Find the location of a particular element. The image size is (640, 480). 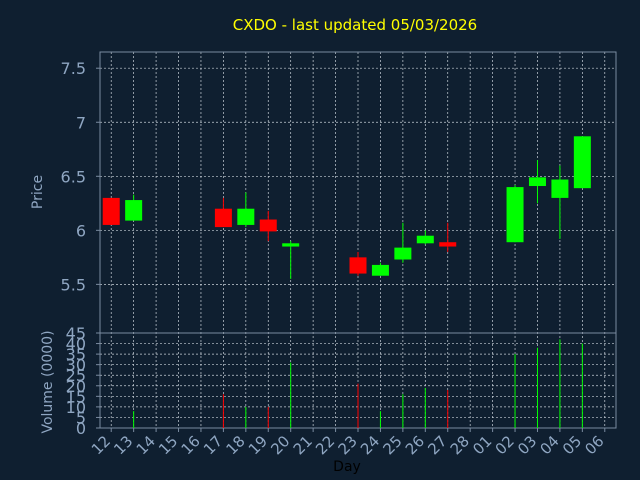

volume-axis-label: Volume (0000) is located at coordinates (48, 381).